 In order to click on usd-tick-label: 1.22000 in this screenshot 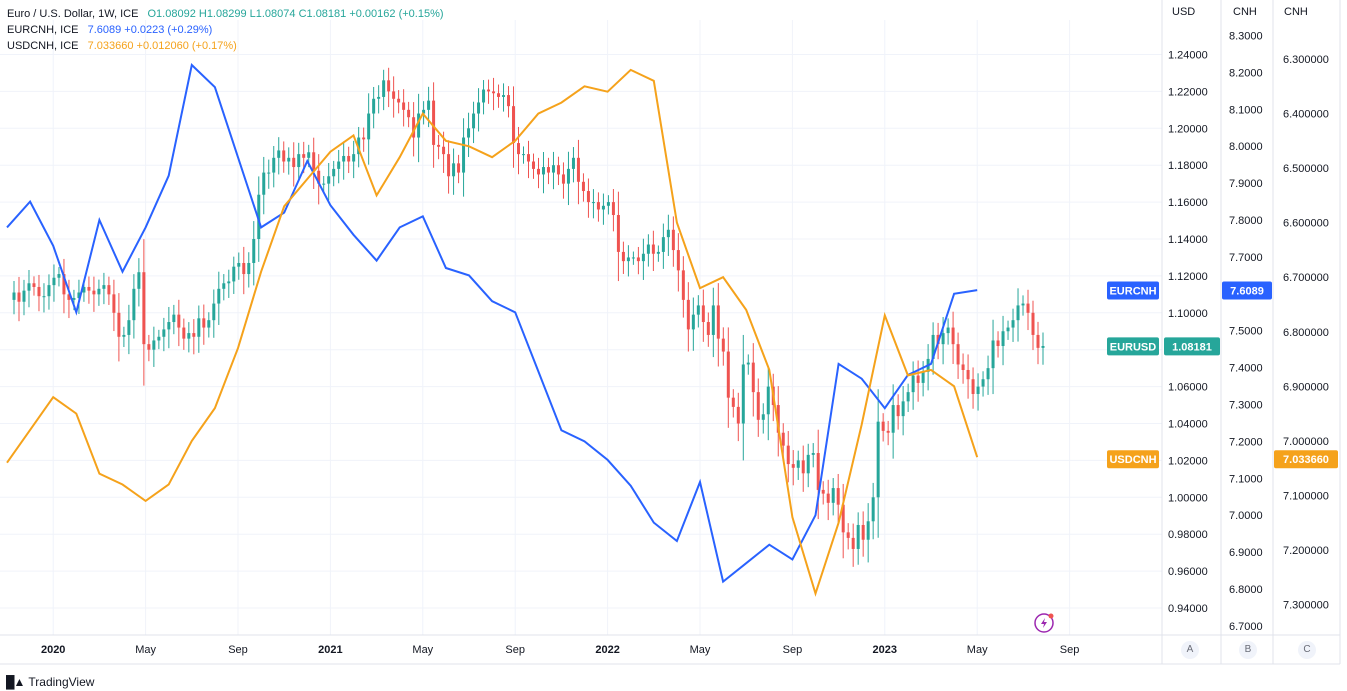, I will do `click(1188, 92)`.